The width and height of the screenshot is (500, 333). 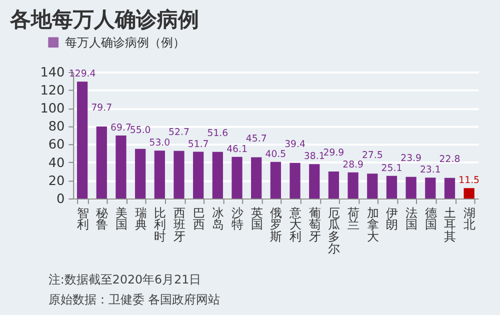 What do you see at coordinates (256, 219) in the screenshot?
I see `x-tick-label: 英国` at bounding box center [256, 219].